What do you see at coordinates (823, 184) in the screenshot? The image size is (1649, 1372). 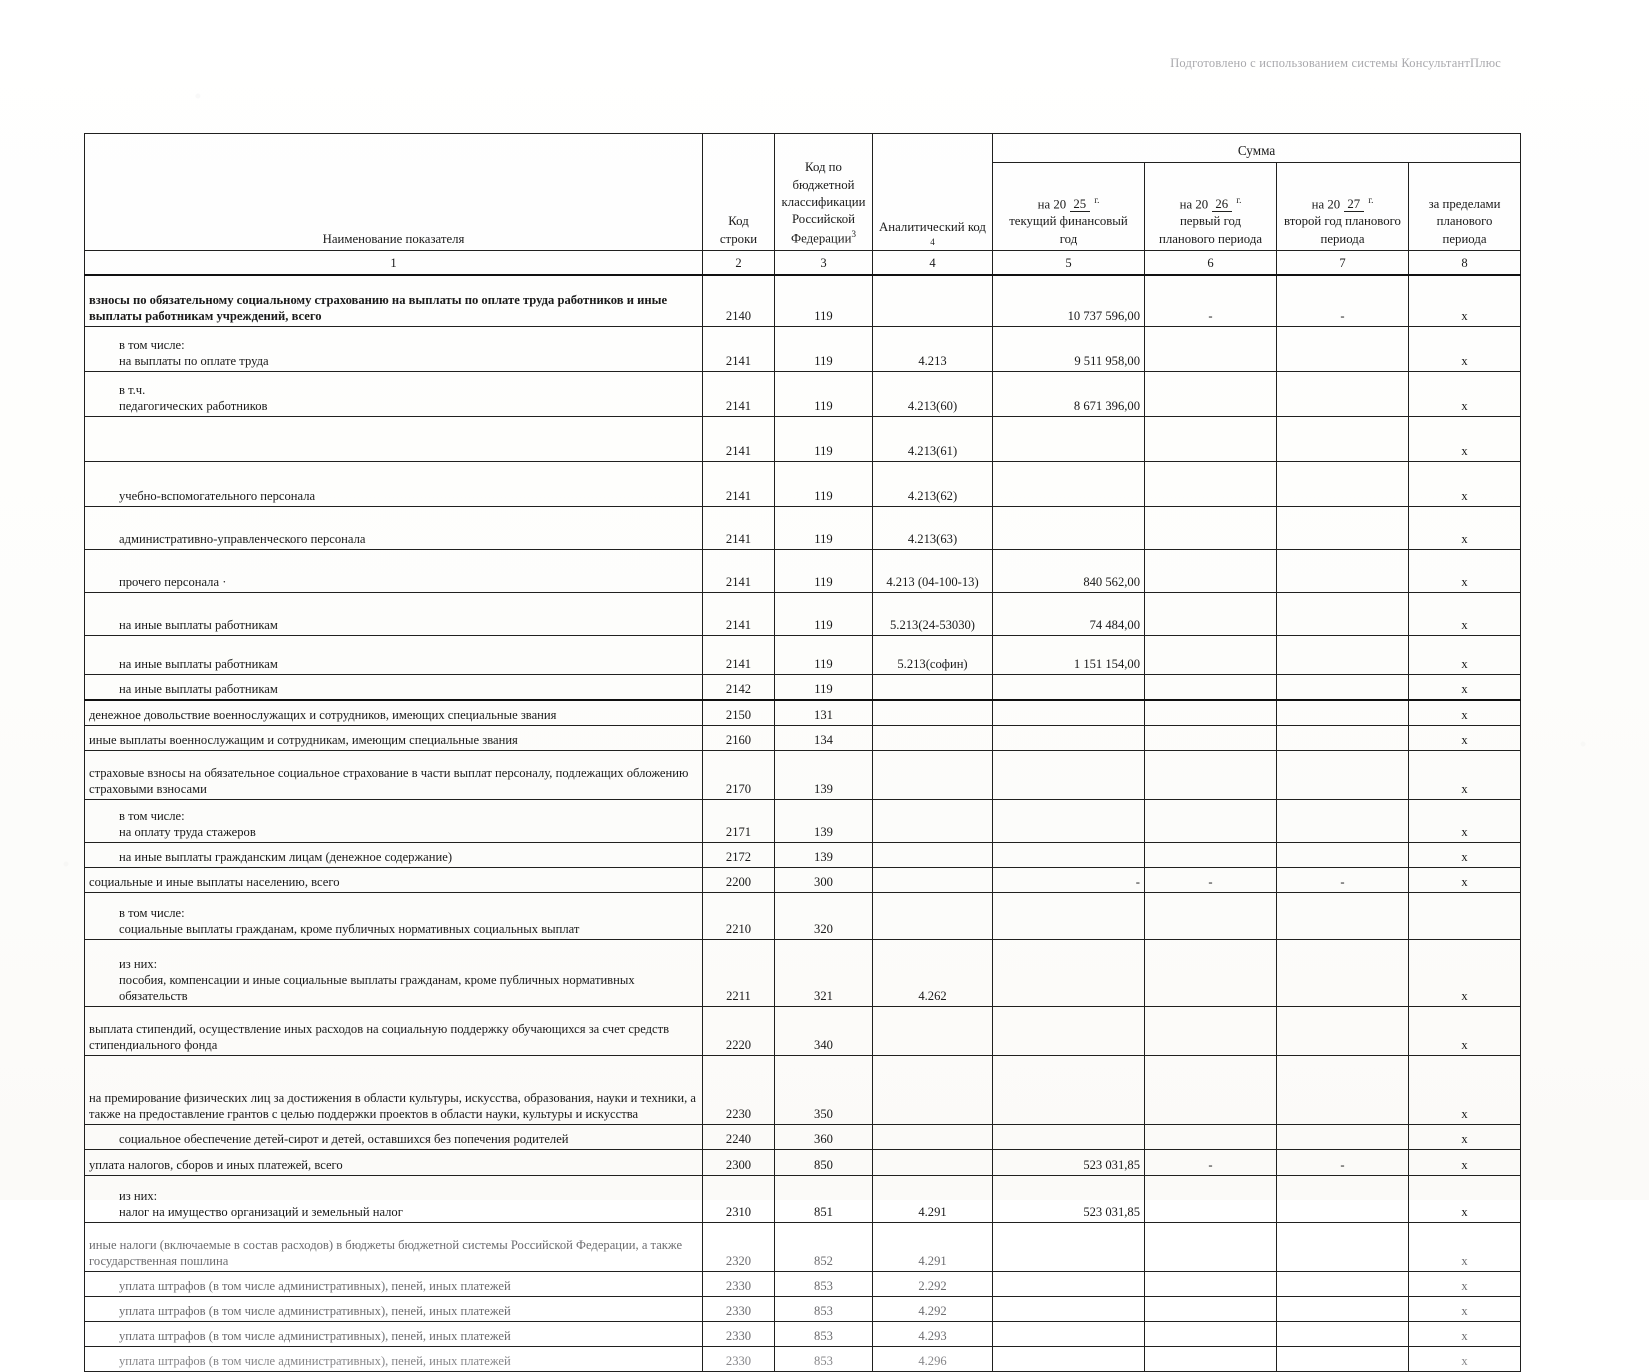 I see `header-kbk-line2: бюджетной` at bounding box center [823, 184].